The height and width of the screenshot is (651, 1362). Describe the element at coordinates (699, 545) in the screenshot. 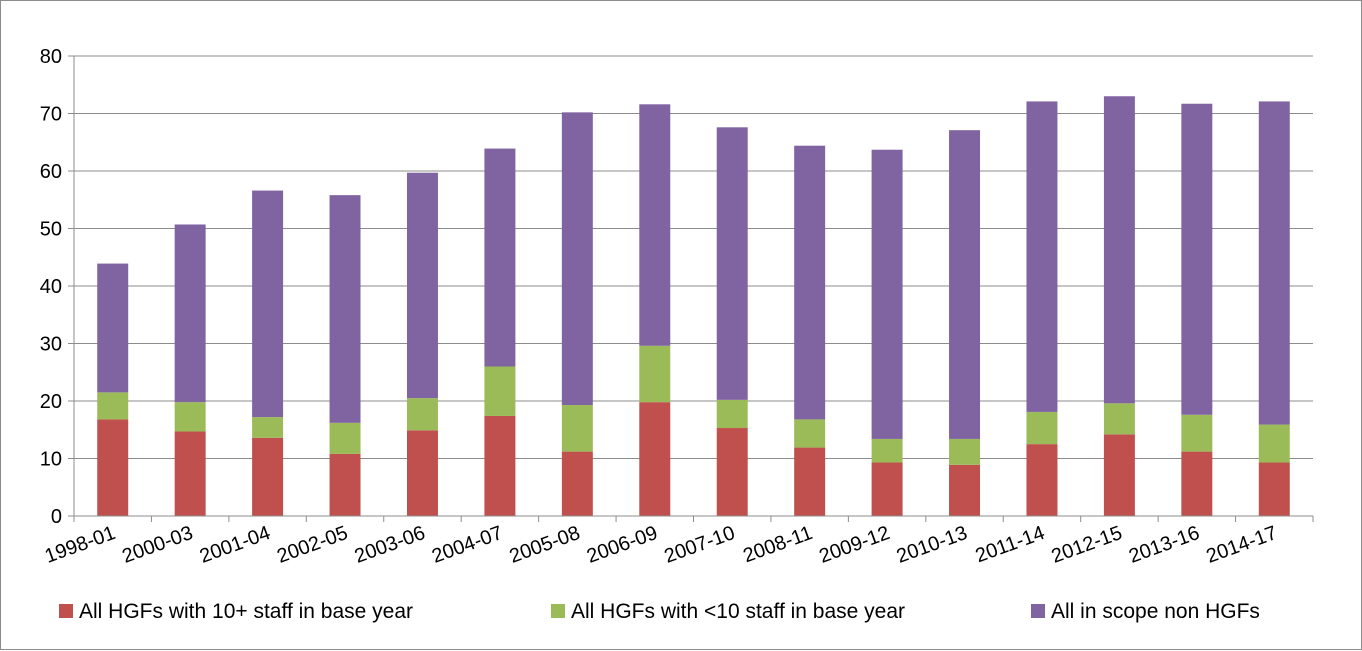

I see `x-tick-label: 2007-10` at that location.